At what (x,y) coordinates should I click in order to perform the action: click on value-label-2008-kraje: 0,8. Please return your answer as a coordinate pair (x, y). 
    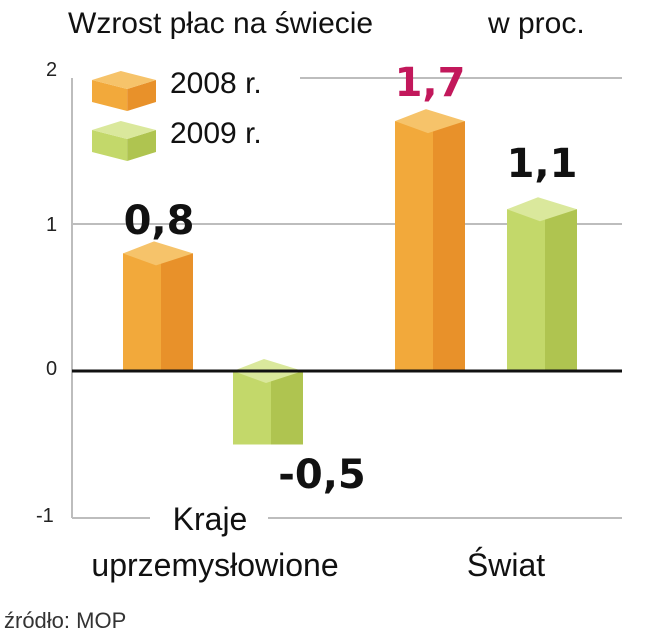
    Looking at the image, I should click on (159, 221).